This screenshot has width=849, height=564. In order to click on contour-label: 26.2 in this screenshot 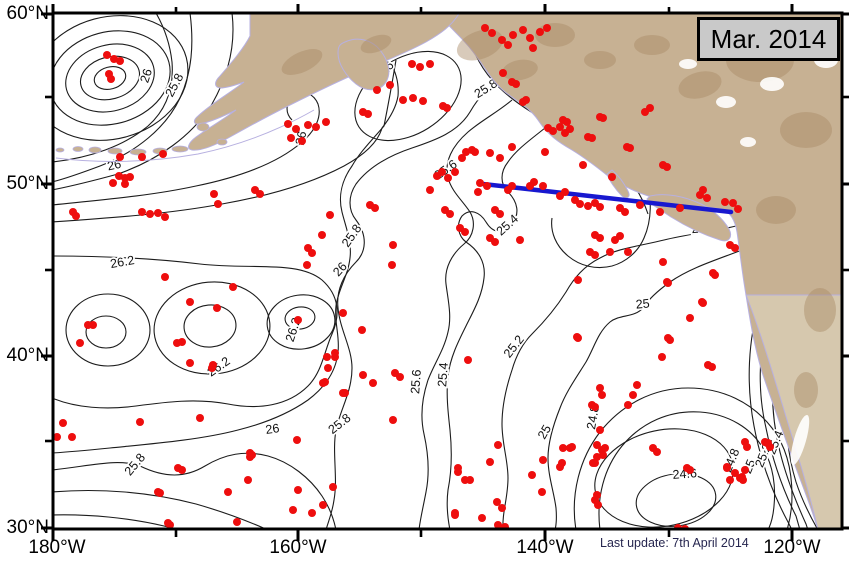, I will do `click(122, 262)`.